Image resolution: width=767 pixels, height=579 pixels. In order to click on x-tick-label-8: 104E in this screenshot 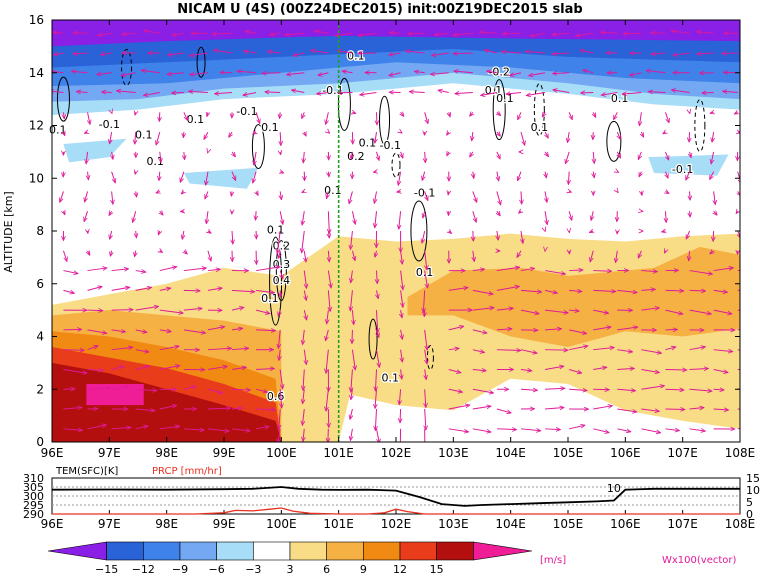, I will do `click(510, 453)`.